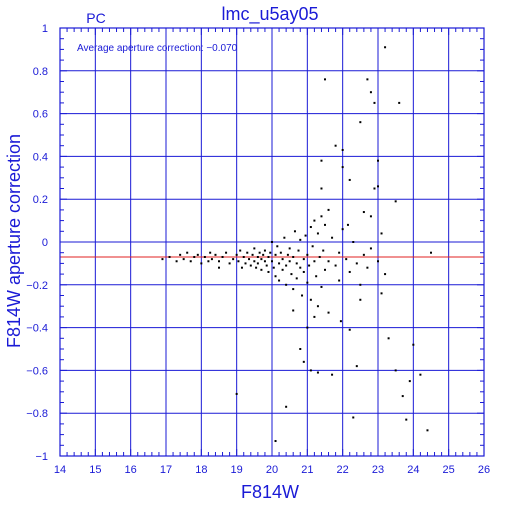 The height and width of the screenshot is (512, 512). Describe the element at coordinates (413, 470) in the screenshot. I see `x-tick-label: 24` at that location.